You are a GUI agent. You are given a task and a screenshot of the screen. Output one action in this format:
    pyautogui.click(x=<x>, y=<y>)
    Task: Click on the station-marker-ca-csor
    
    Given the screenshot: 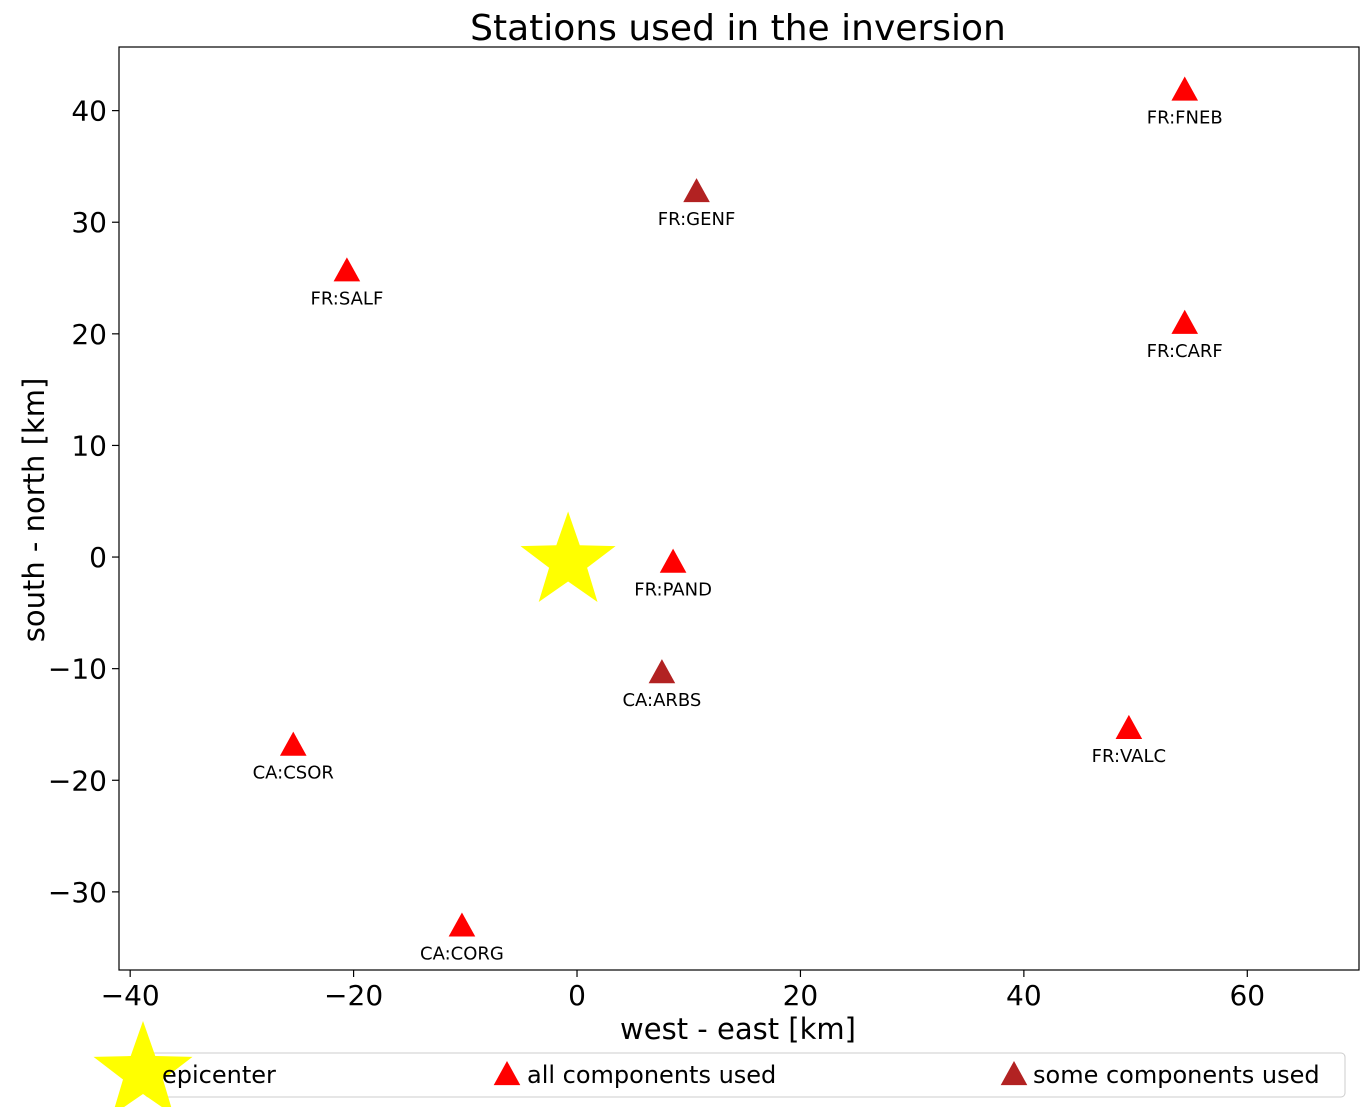 What is the action you would take?
    pyautogui.click(x=293, y=743)
    